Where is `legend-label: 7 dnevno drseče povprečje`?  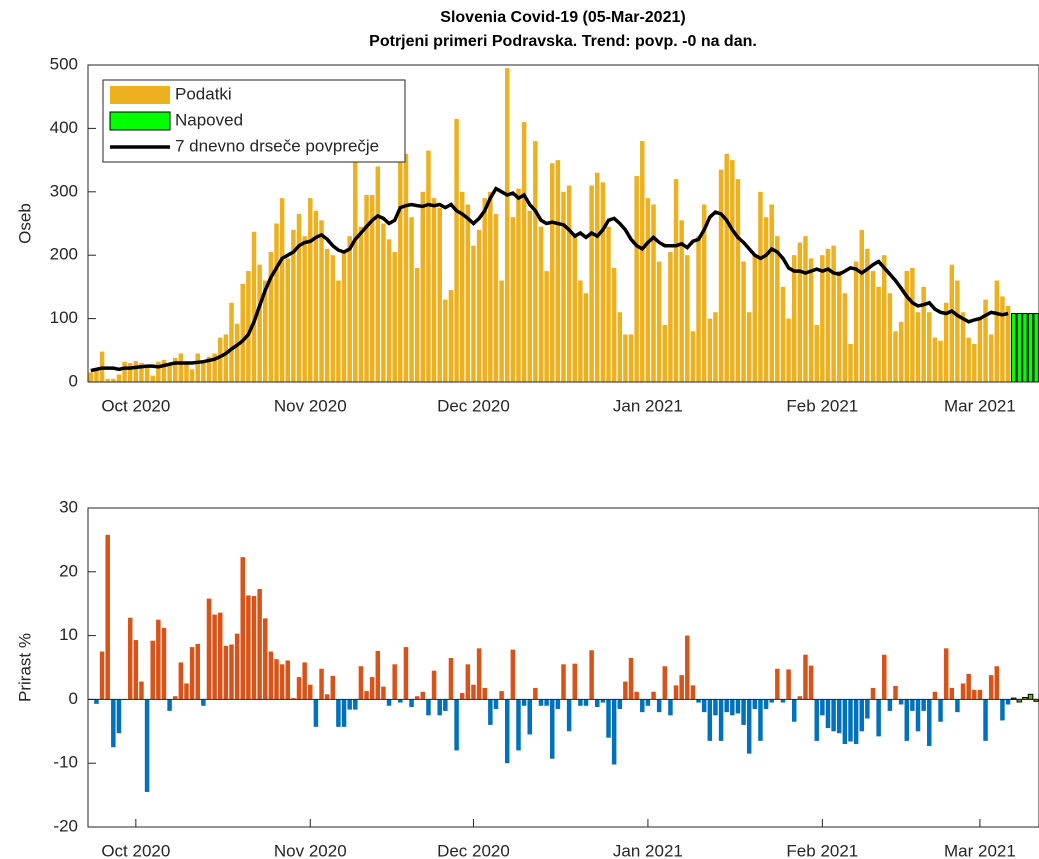
legend-label: 7 dnevno drseče povprečje is located at coordinates (277, 145).